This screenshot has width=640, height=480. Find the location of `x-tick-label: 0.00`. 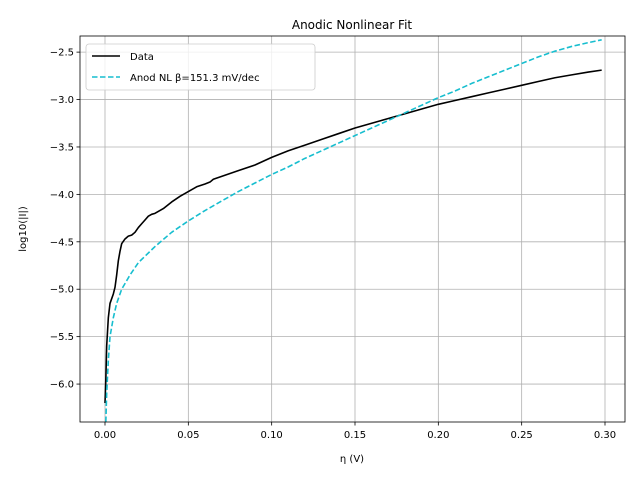

x-tick-label: 0.00 is located at coordinates (105, 435).